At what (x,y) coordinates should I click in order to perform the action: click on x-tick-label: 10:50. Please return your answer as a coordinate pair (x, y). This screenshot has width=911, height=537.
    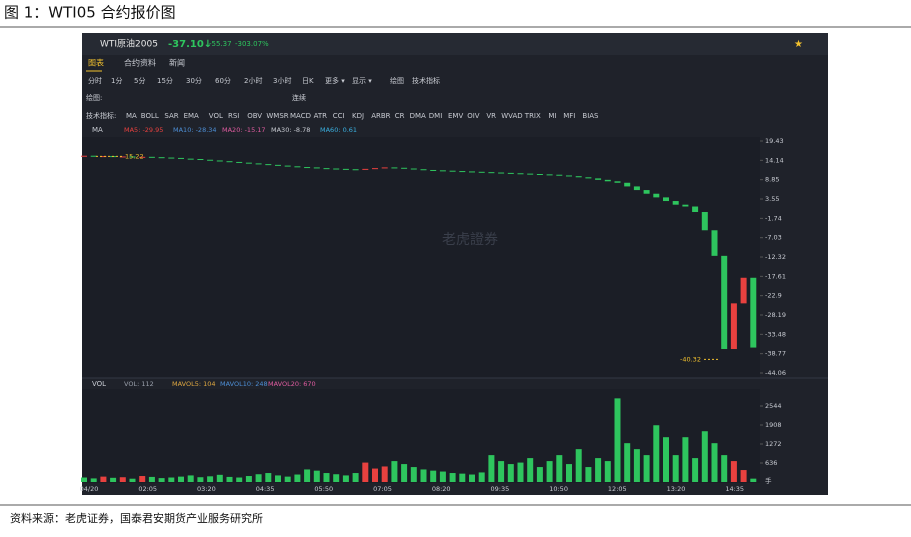
    Looking at the image, I should click on (558, 489).